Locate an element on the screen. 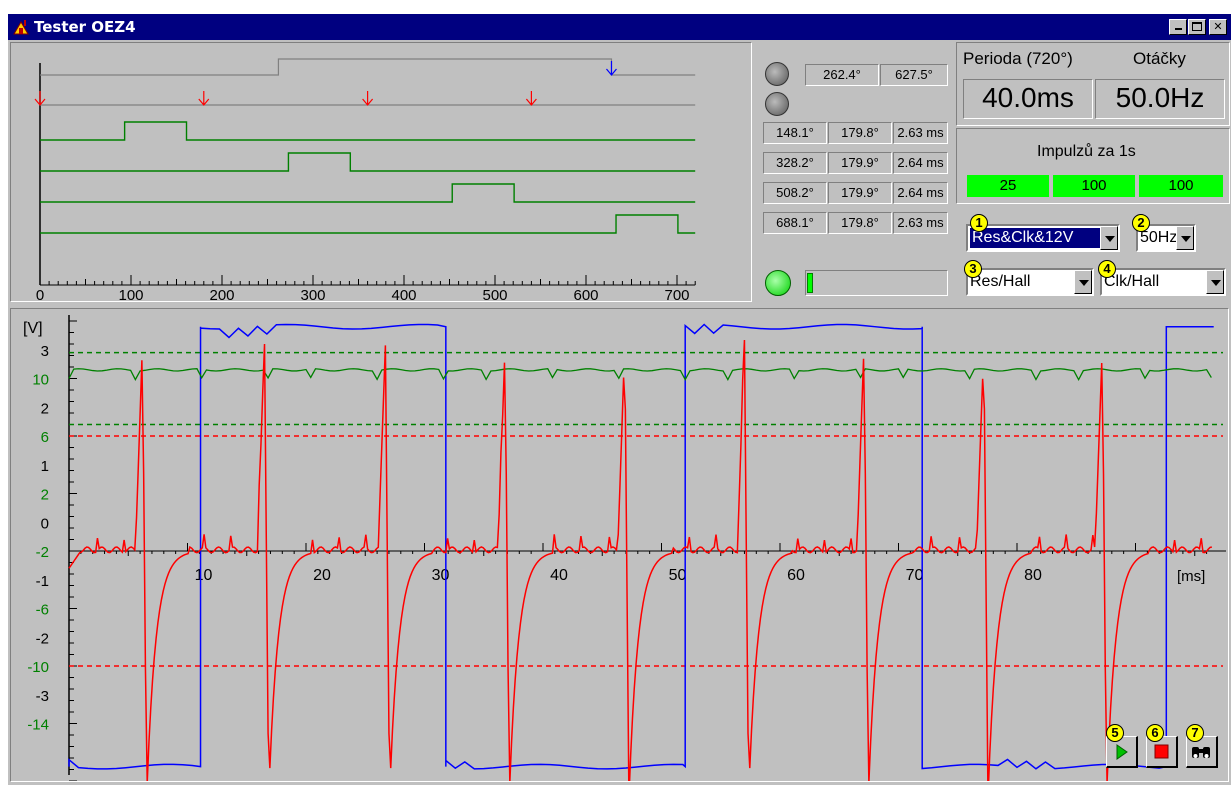 This screenshot has width=1231, height=786. cylinder-2-value-3: 2.64 ms is located at coordinates (920, 163).